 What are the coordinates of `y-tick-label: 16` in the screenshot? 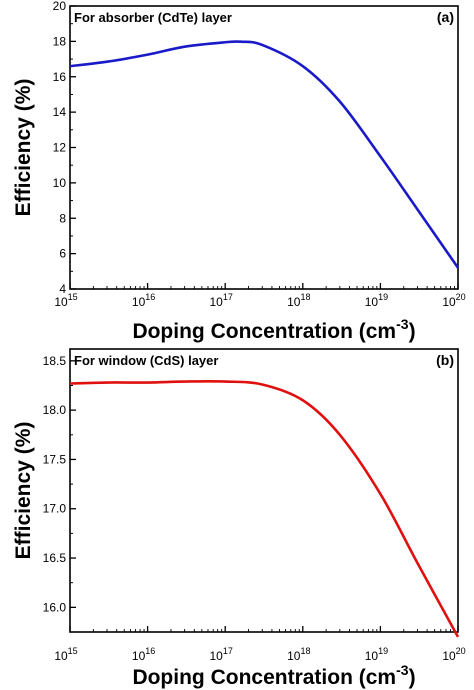 It's located at (60, 77).